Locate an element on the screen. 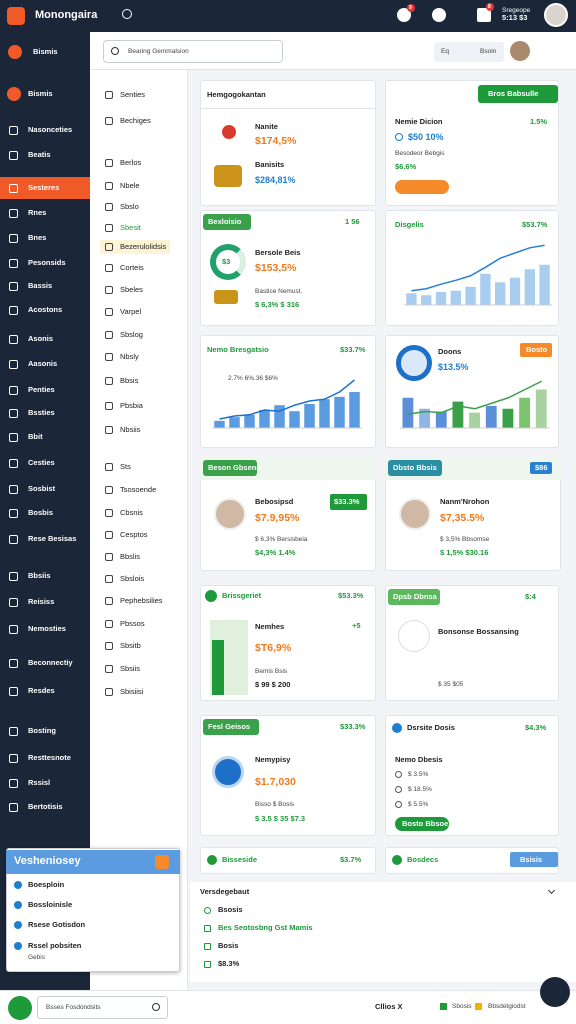 This screenshot has width=576, height=1024. popup-item: Rsese Gotisdon is located at coordinates (57, 924).